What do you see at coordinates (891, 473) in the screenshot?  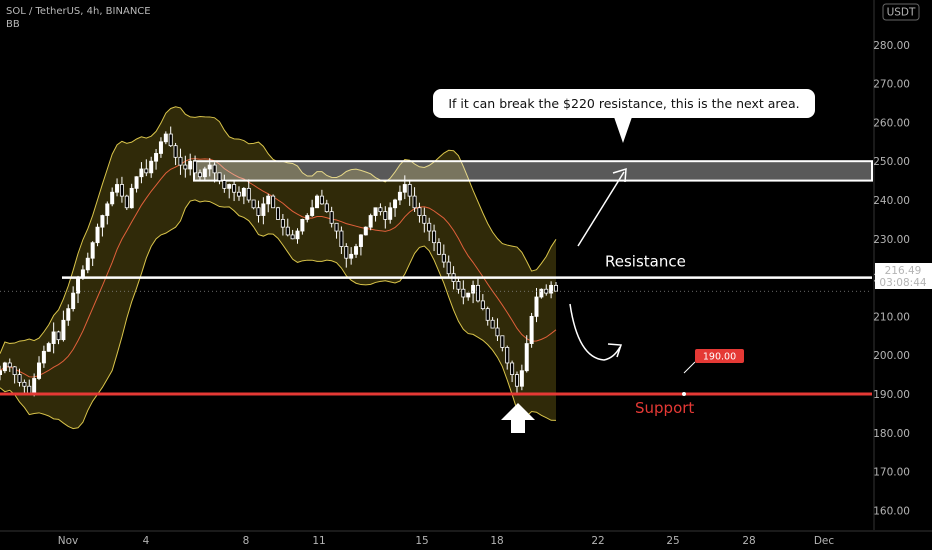 I see `y-tick-label: 170.00` at bounding box center [891, 473].